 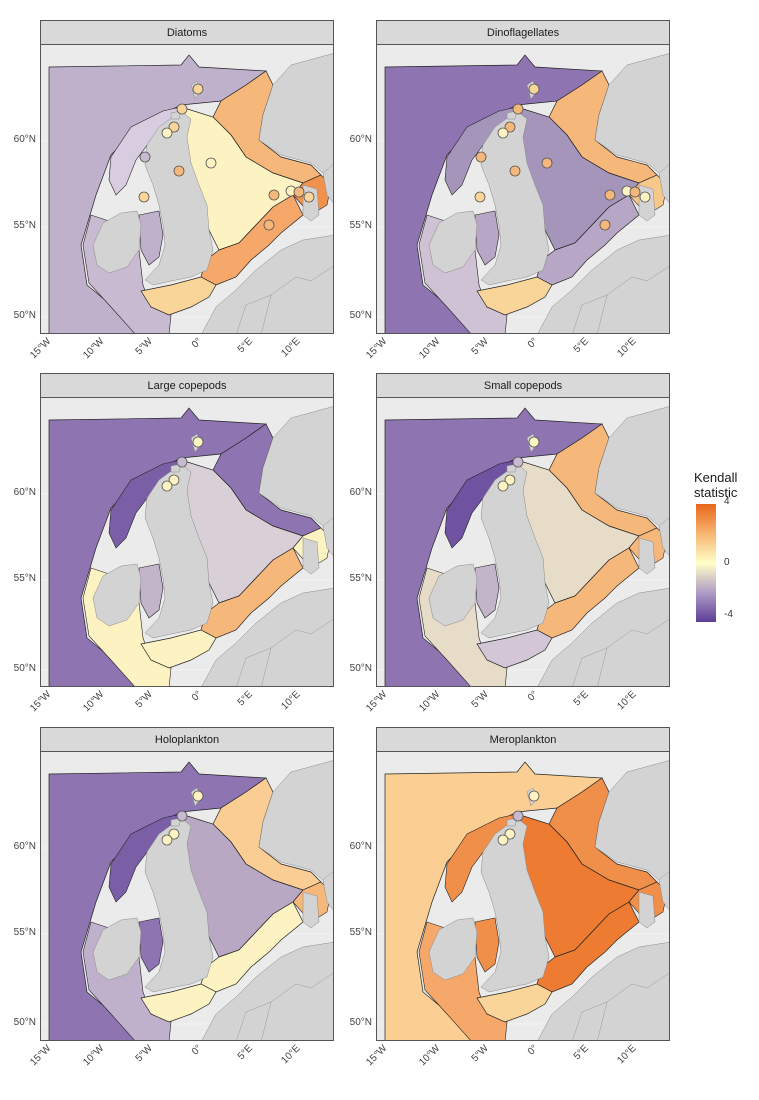 I want to click on panel-title: Holoplankton, so click(x=187, y=739).